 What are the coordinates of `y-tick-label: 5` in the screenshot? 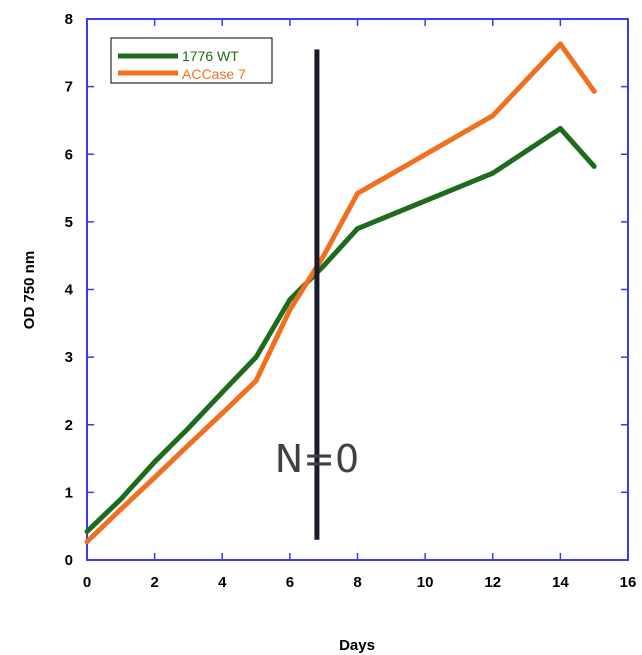 It's located at (69, 222).